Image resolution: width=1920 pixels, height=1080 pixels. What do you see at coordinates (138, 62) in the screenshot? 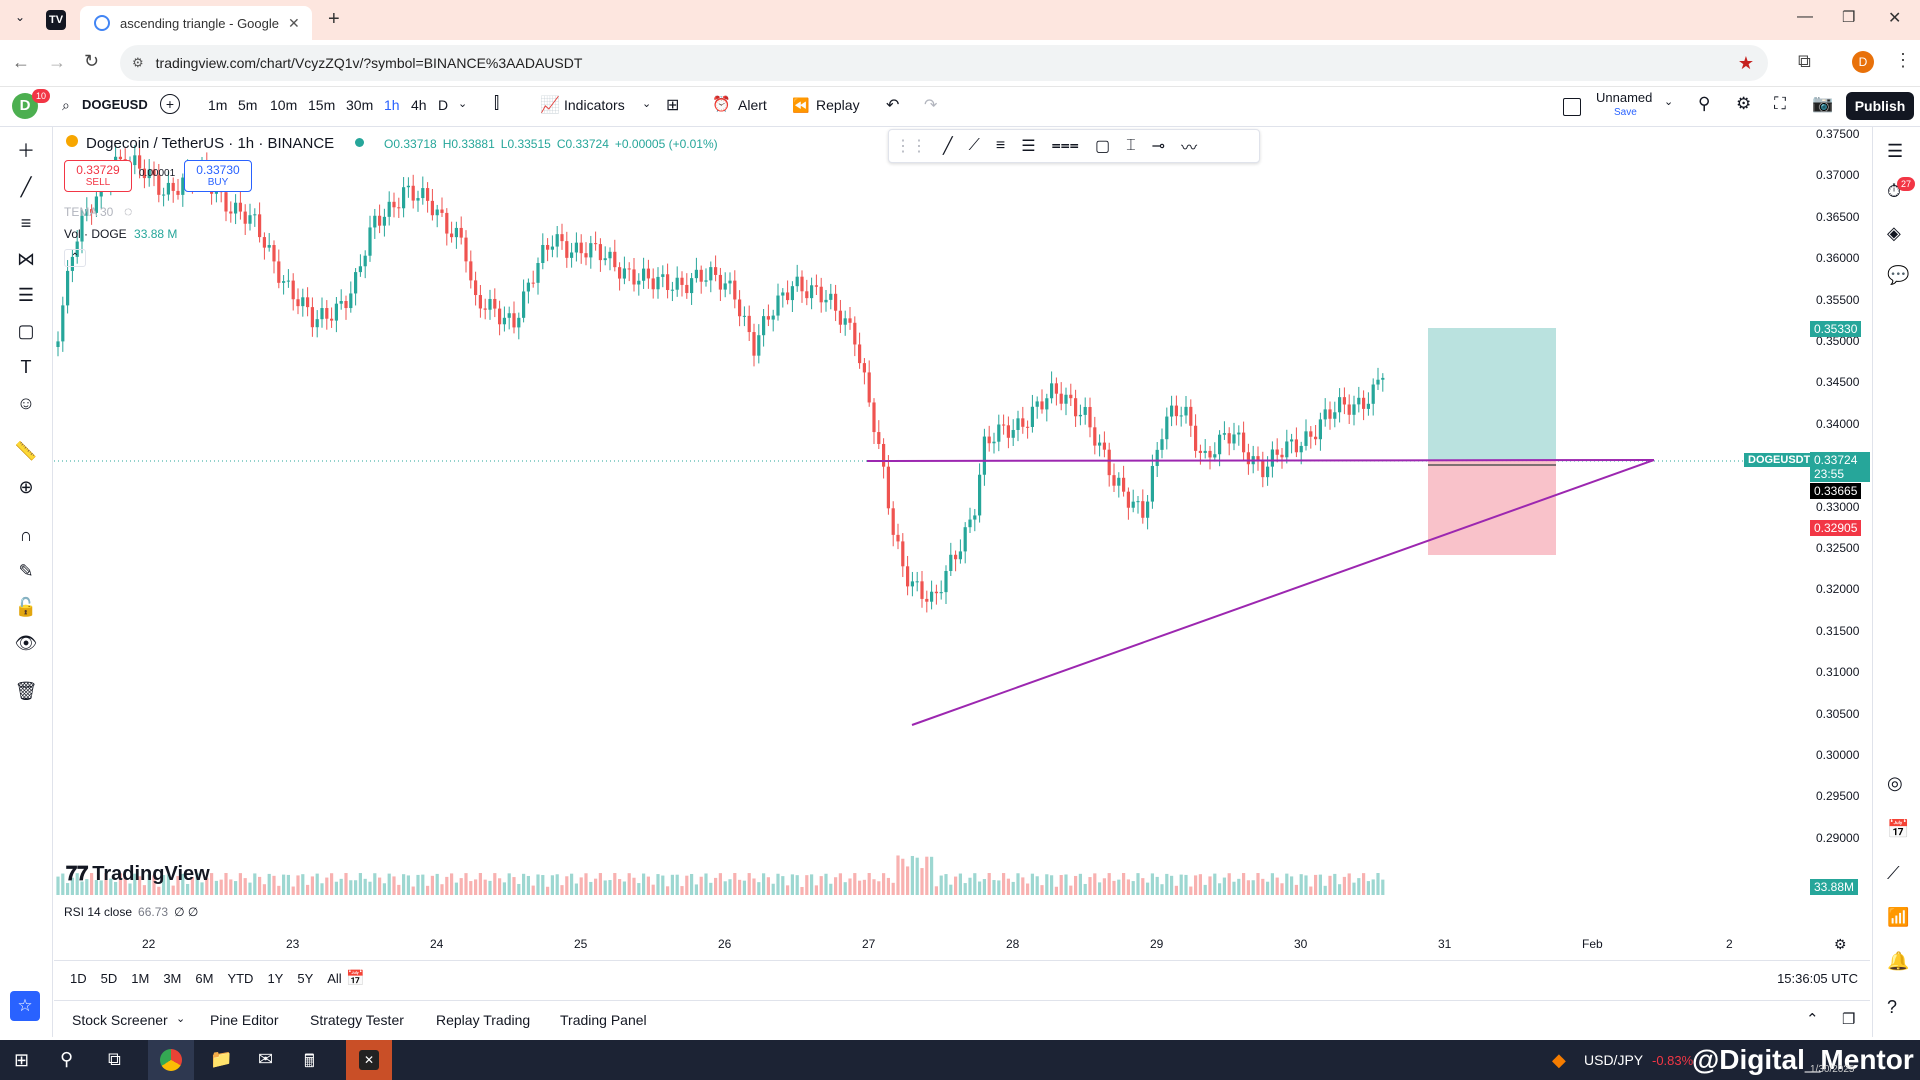
I see `site-info-icon: ⚙` at bounding box center [138, 62].